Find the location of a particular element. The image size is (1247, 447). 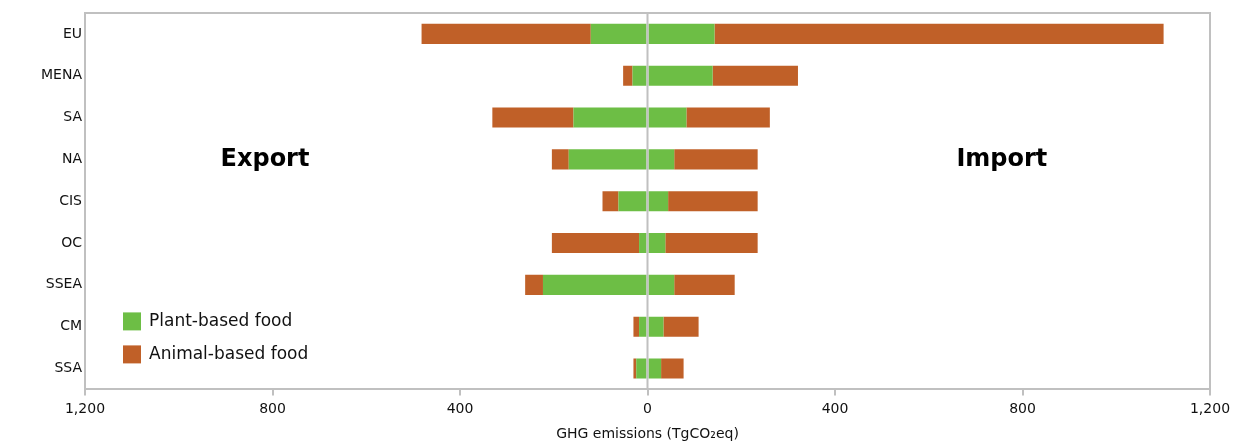

y-tick-label: SSEA is located at coordinates (64, 283).